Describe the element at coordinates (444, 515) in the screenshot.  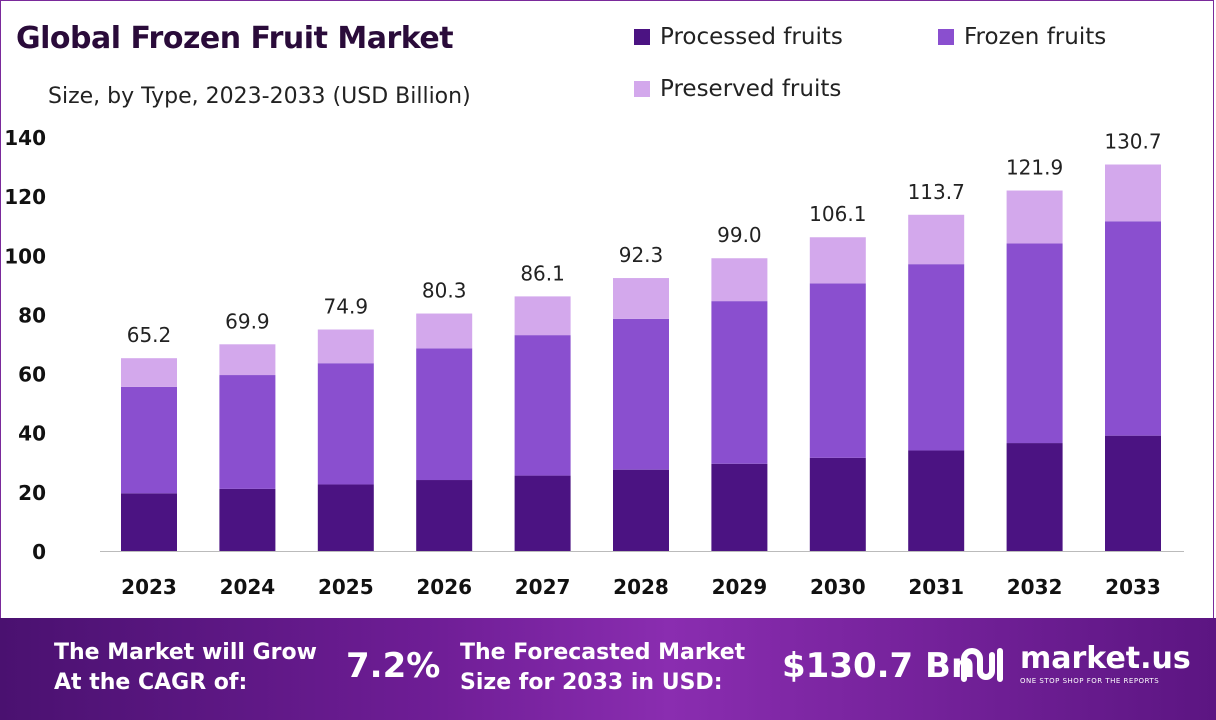
I see `bar-segment-2026-processed` at that location.